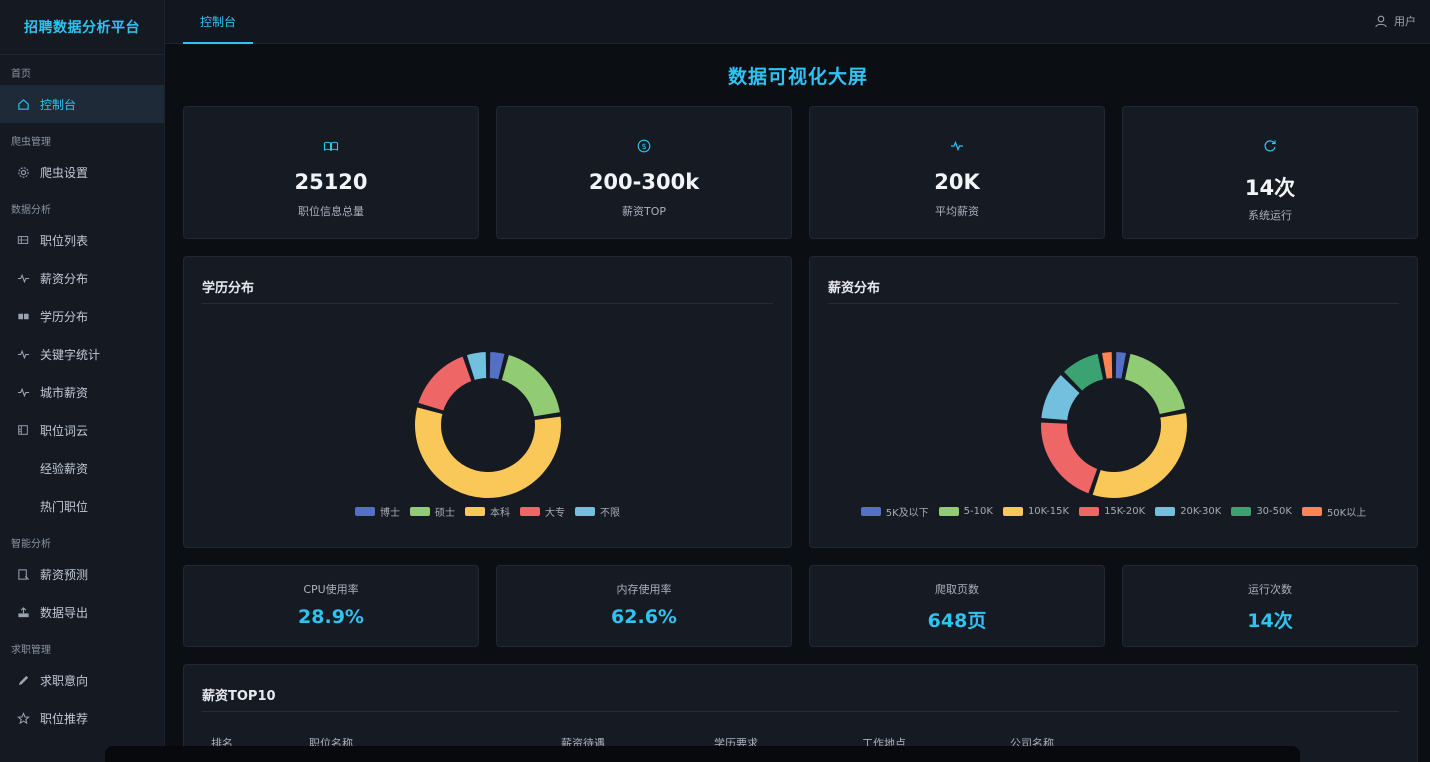 This screenshot has width=1430, height=762. I want to click on tab-dashboard: 控制台, so click(218, 22).